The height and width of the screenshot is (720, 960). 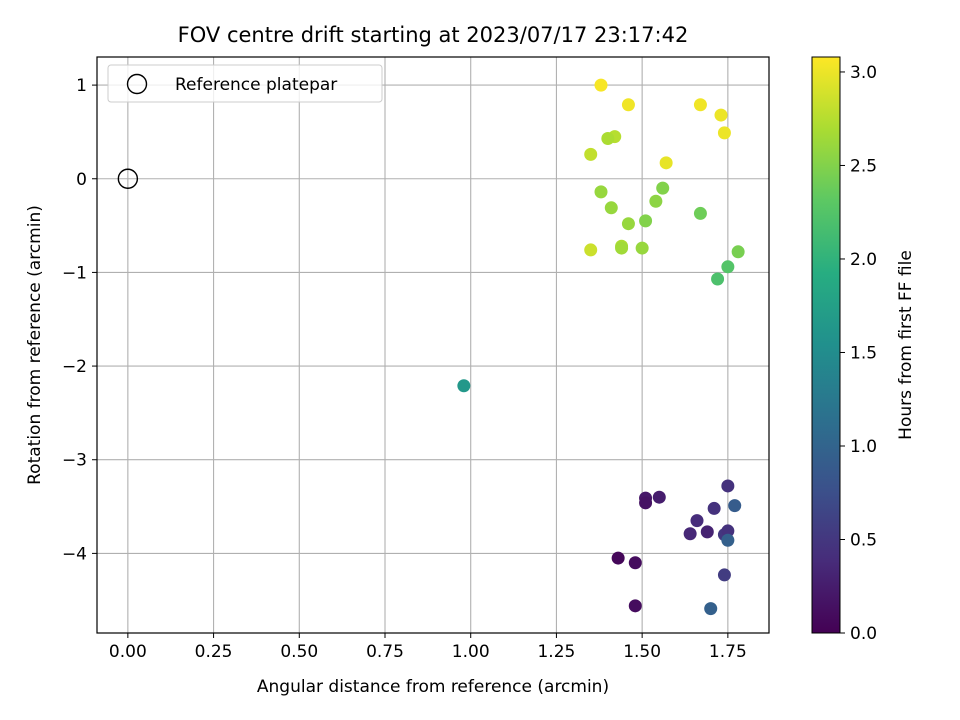 I want to click on colorbar-tick-label: 0.5, so click(x=863, y=540).